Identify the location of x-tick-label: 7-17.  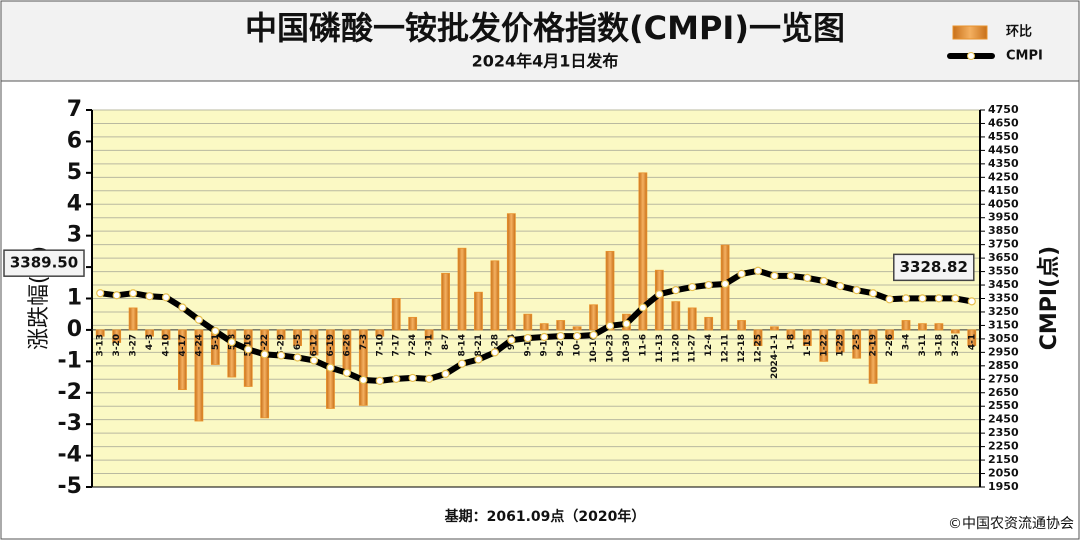
(397, 345).